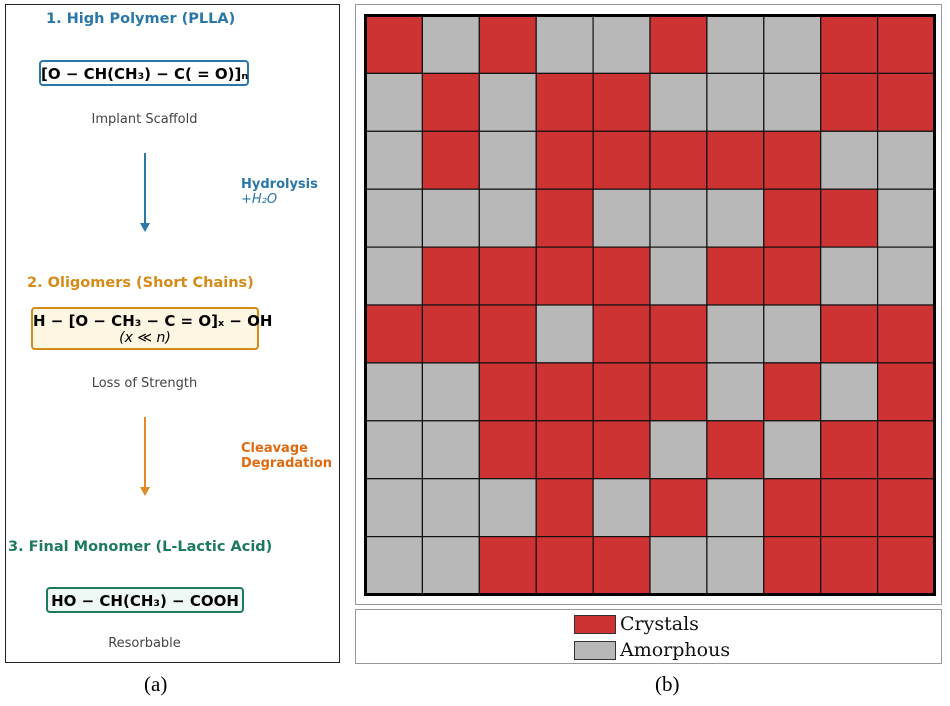  What do you see at coordinates (156, 684) in the screenshot?
I see `caption-a: (a)` at bounding box center [156, 684].